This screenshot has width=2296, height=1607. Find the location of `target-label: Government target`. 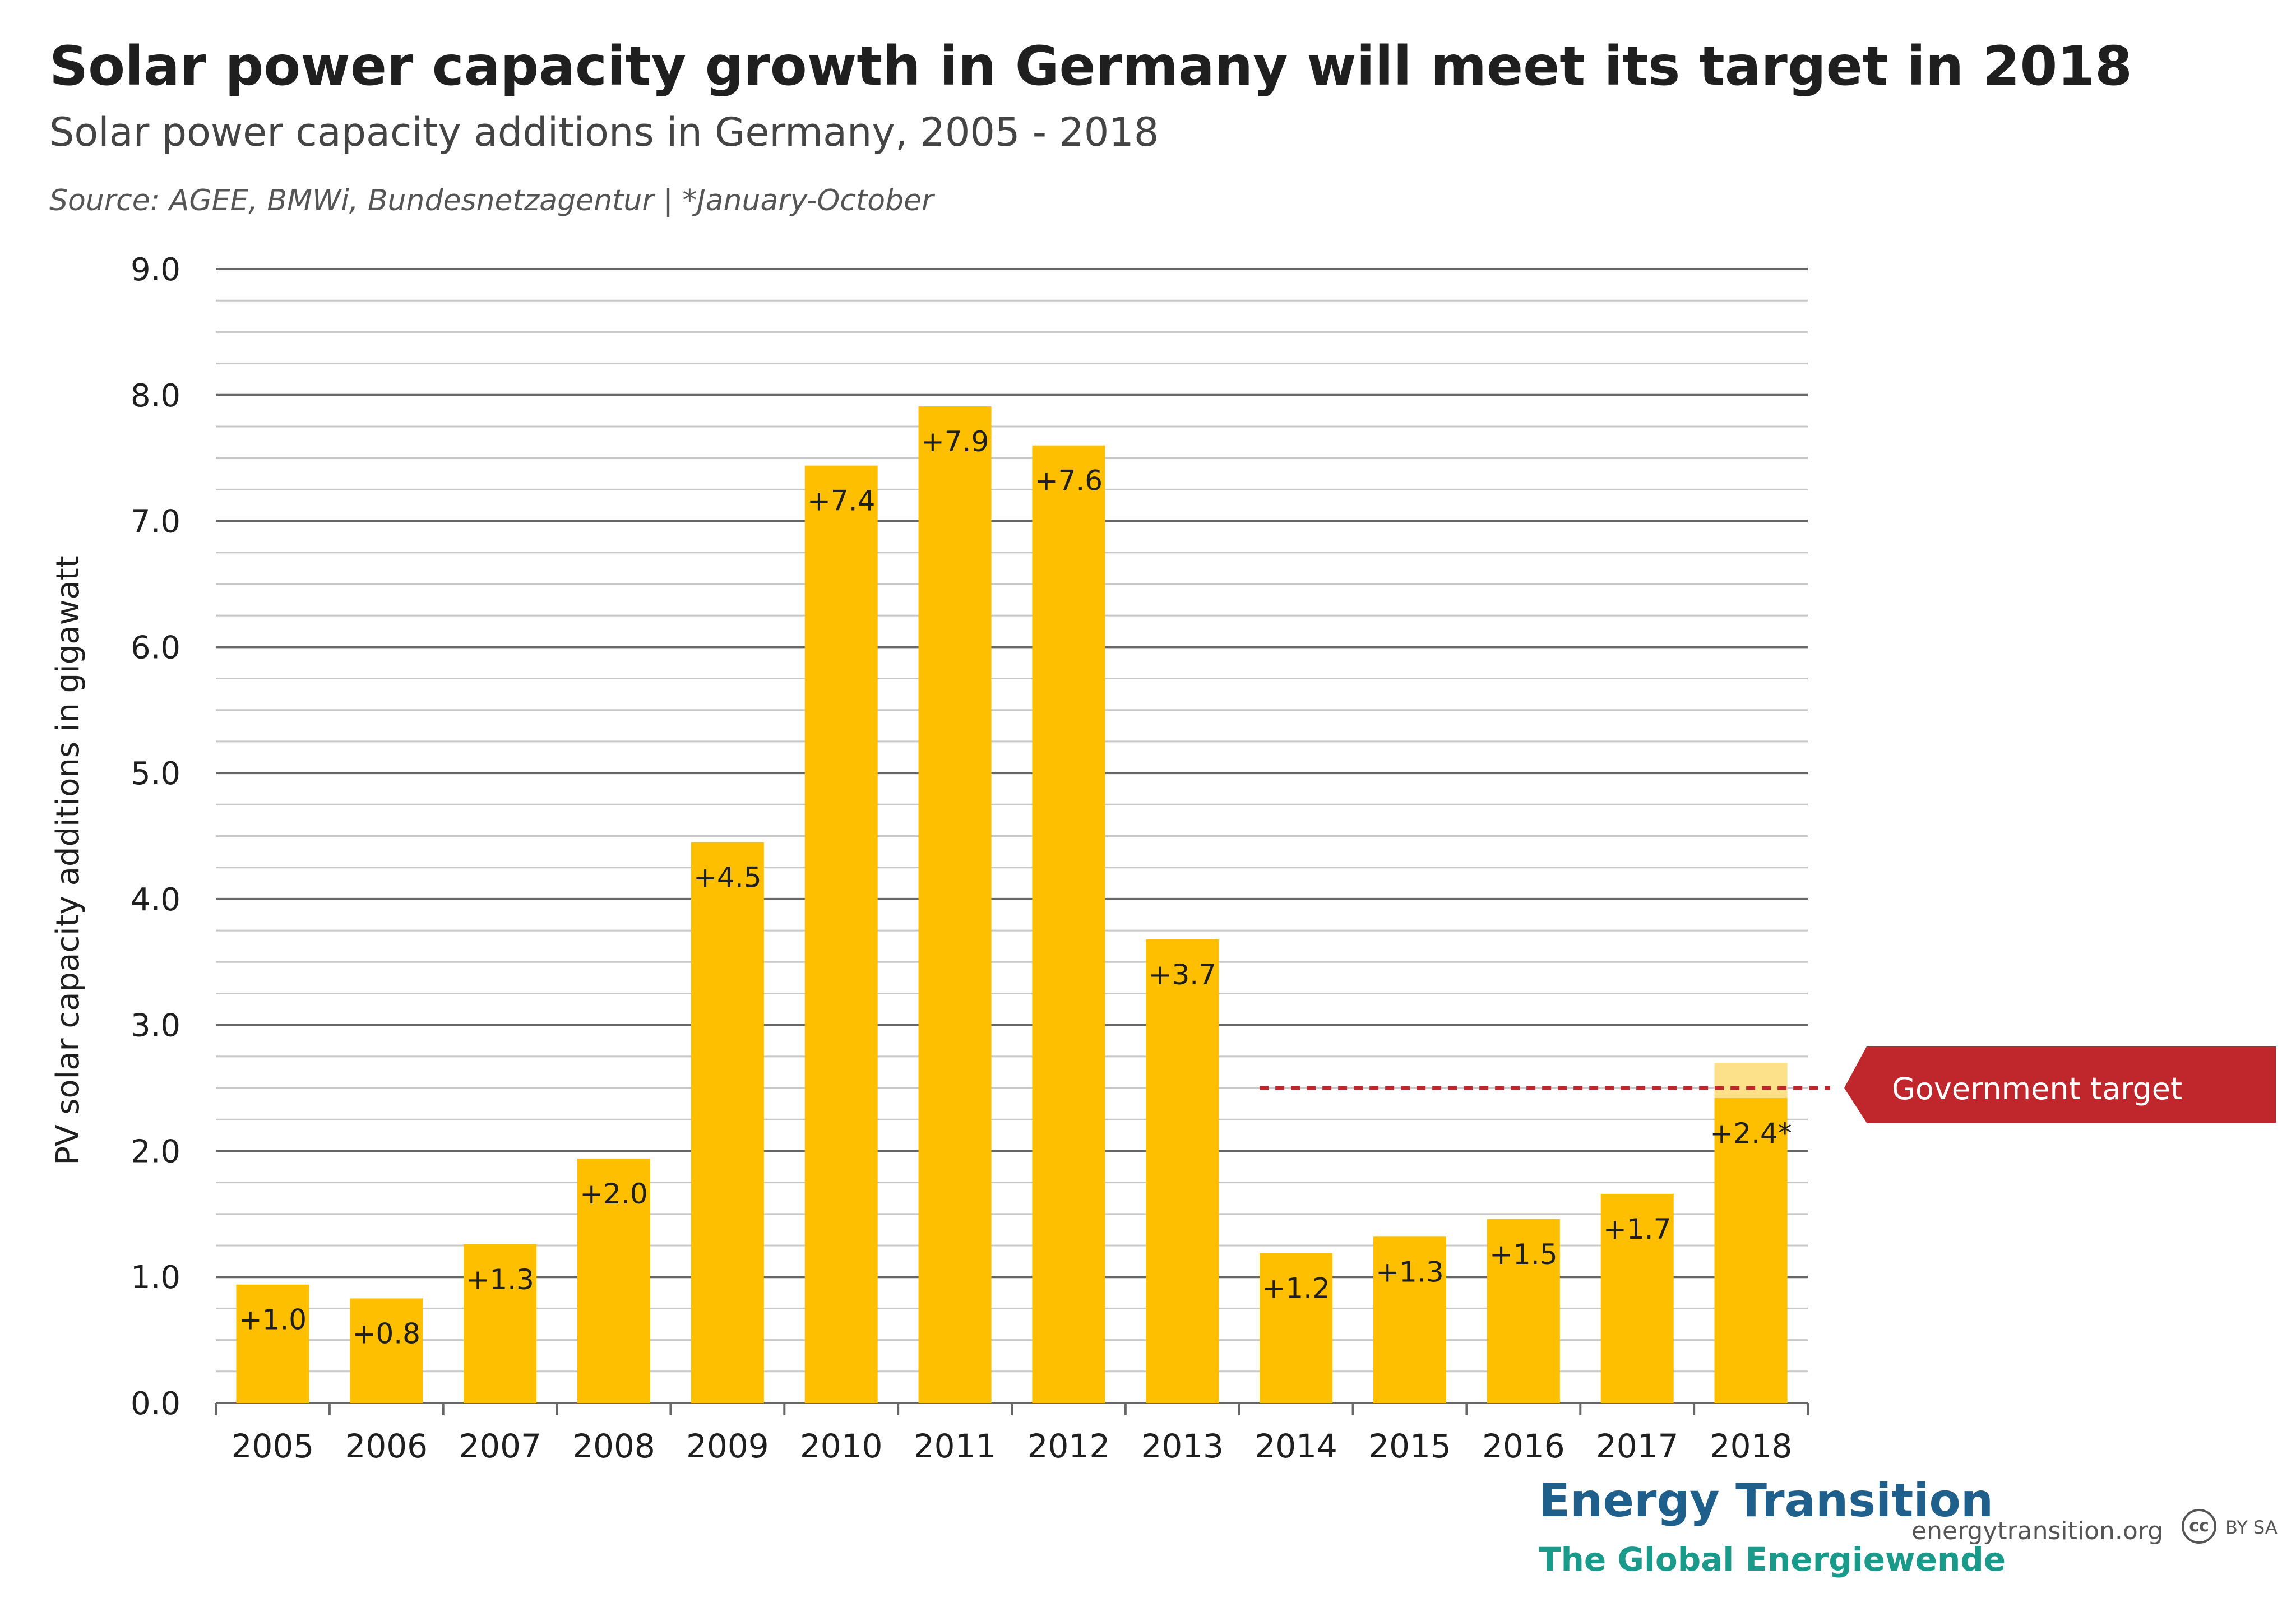

target-label: Government target is located at coordinates (2037, 1088).